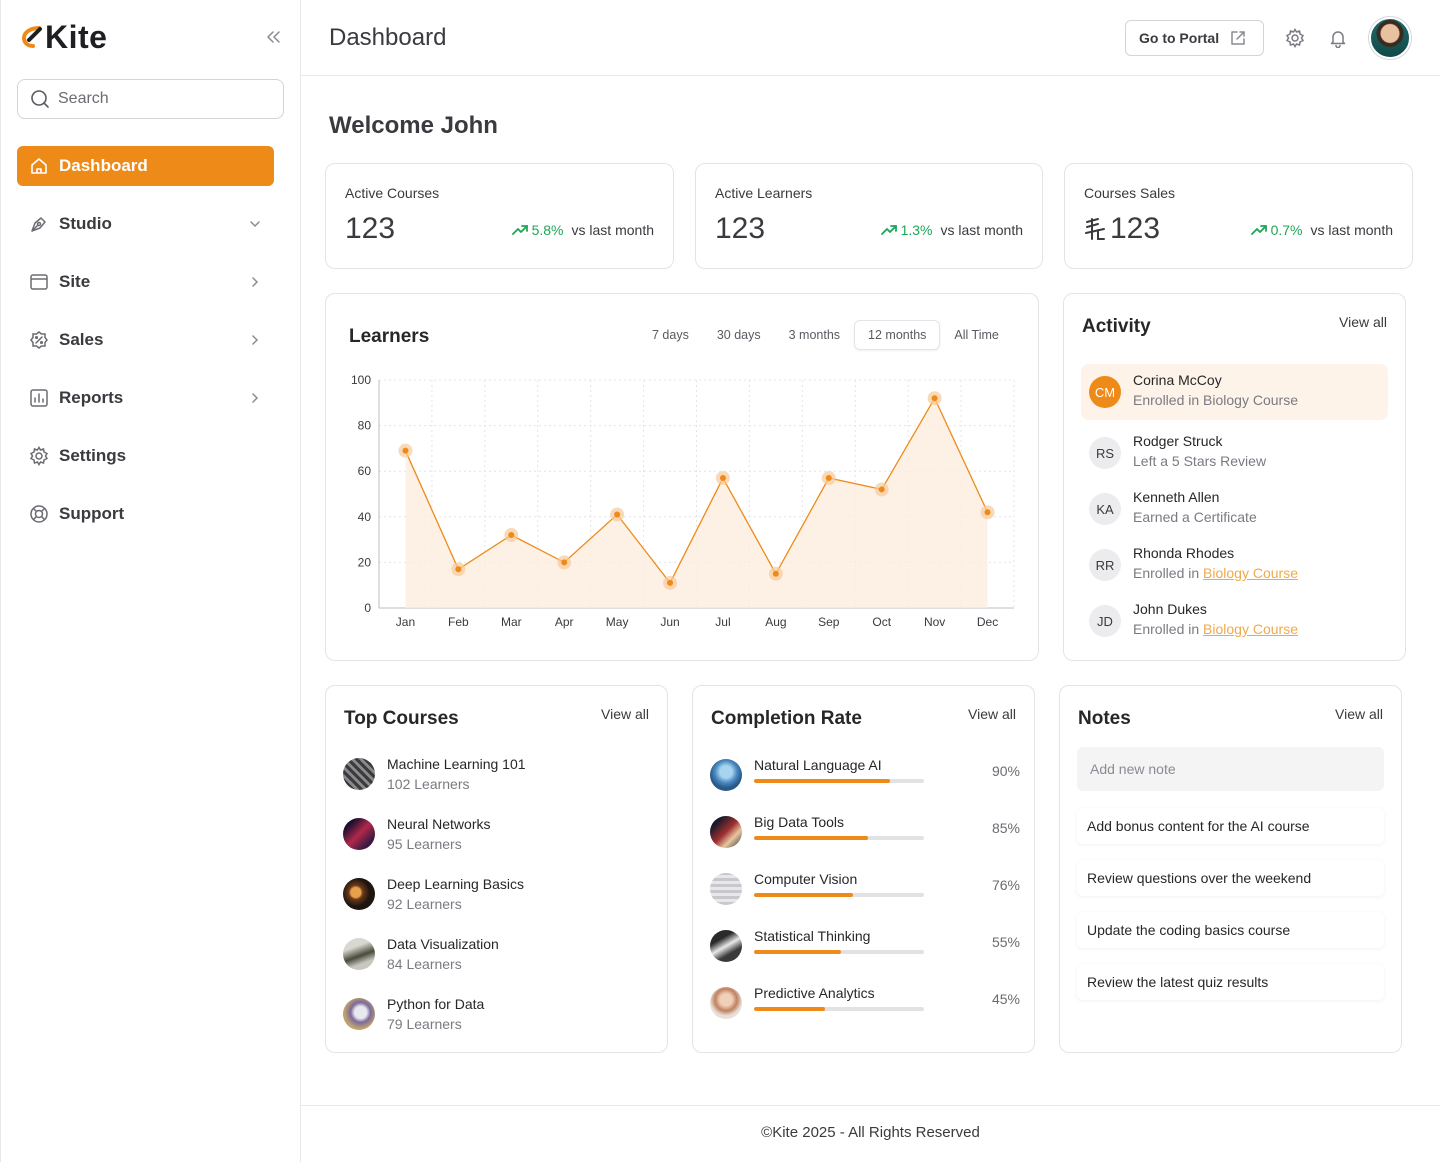 This screenshot has width=1440, height=1162. I want to click on activity-name: Rodger Struck, so click(1178, 441).